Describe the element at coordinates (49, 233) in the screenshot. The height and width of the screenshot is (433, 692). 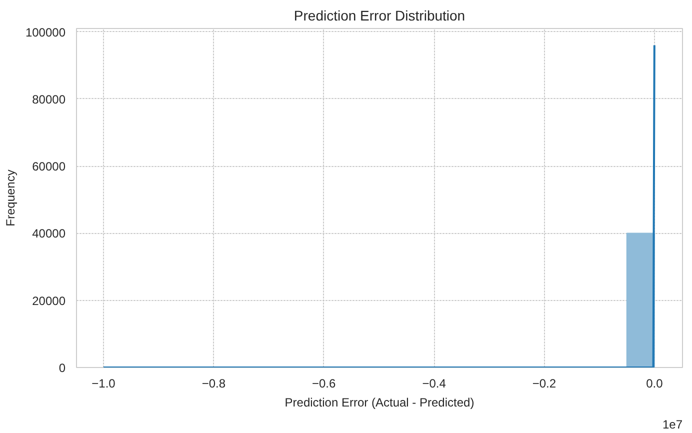
I see `y-tick-label: 40000` at that location.